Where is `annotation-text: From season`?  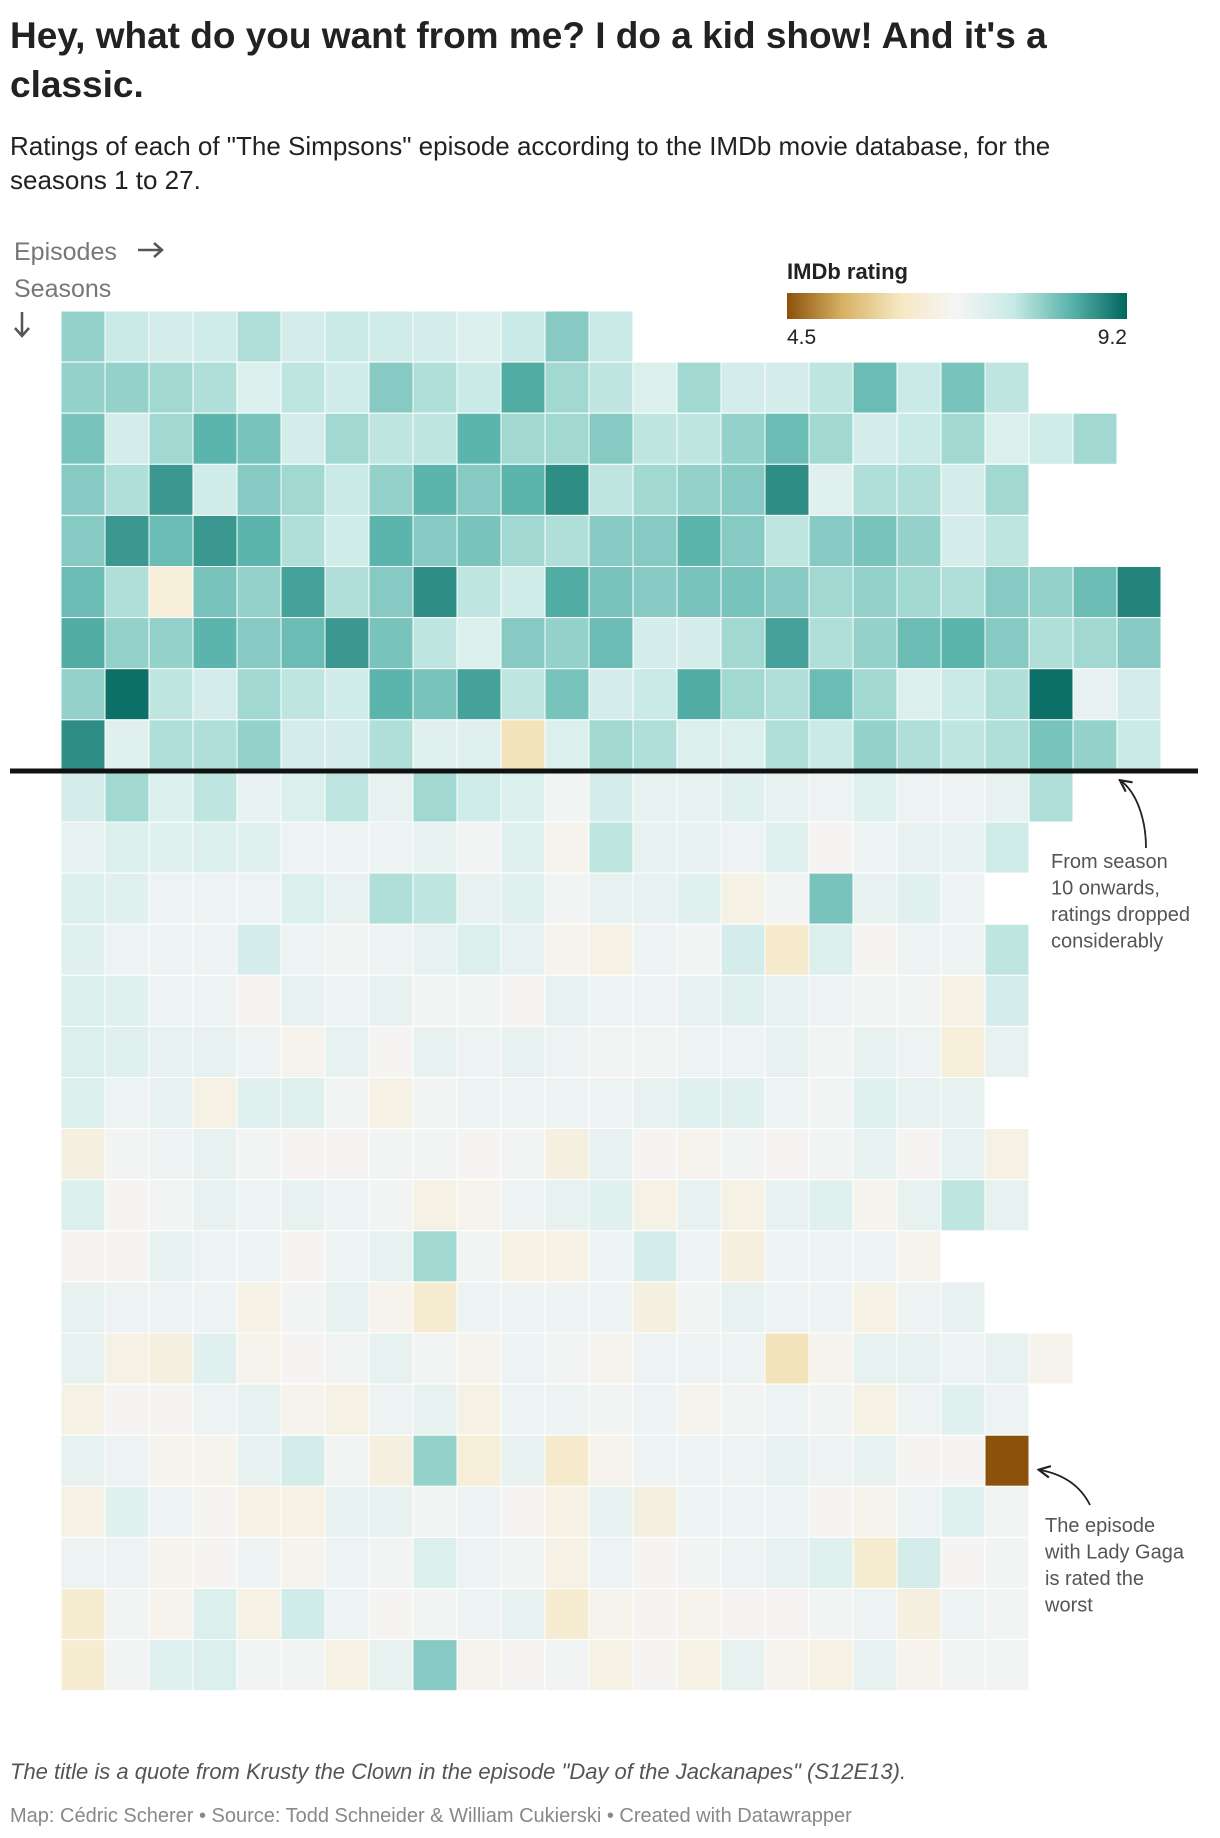 annotation-text: From season is located at coordinates (1109, 862).